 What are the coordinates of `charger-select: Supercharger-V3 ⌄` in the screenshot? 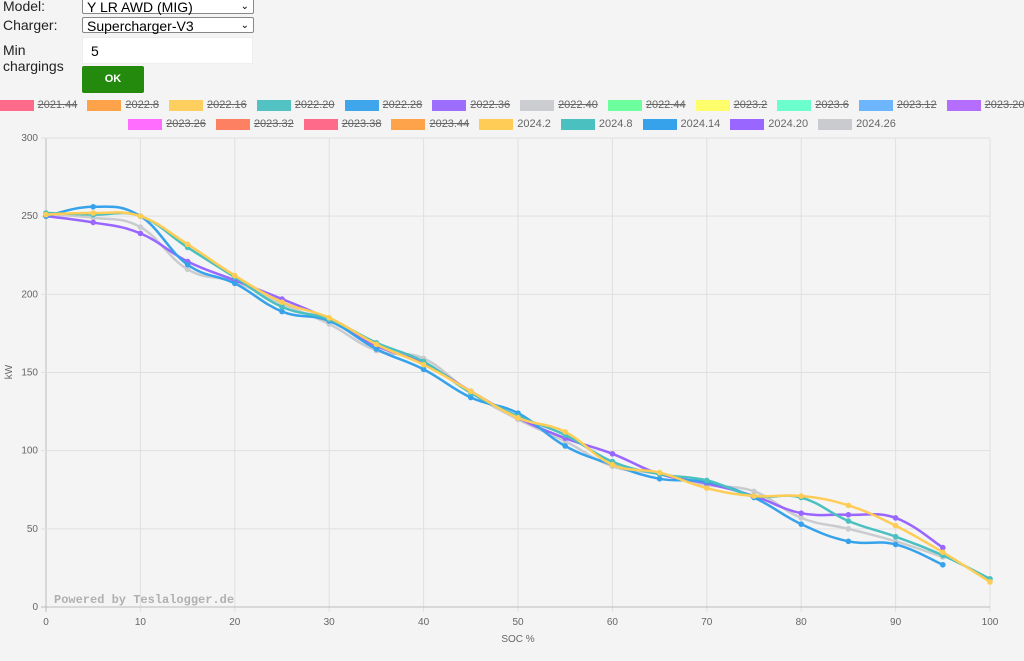 It's located at (168, 25).